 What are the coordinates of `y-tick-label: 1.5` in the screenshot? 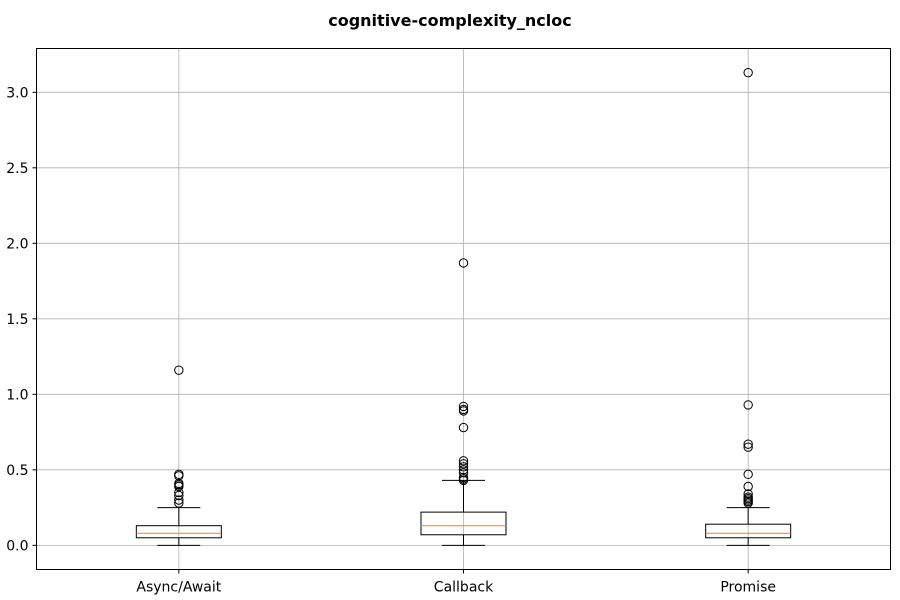 It's located at (17, 320).